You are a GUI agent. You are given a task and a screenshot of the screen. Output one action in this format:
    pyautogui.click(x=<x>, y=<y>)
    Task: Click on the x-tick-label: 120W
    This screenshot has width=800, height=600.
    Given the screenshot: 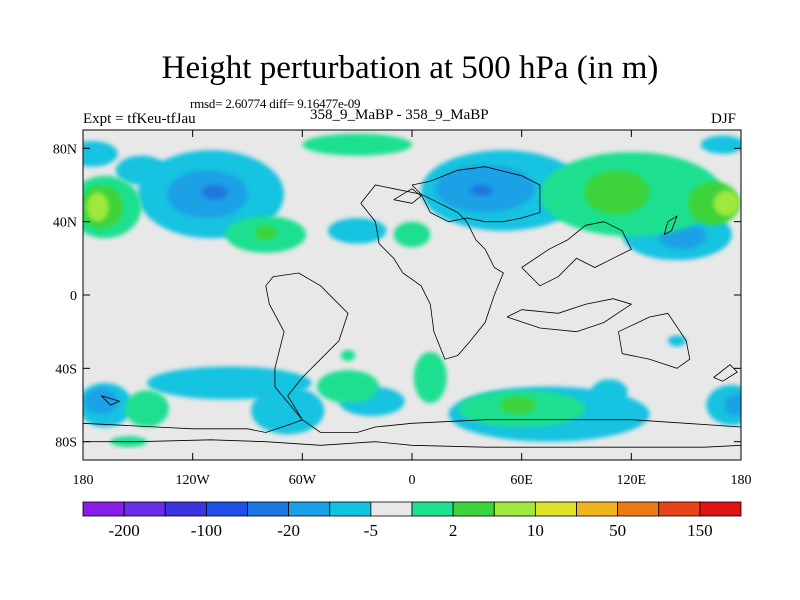 What is the action you would take?
    pyautogui.click(x=193, y=480)
    